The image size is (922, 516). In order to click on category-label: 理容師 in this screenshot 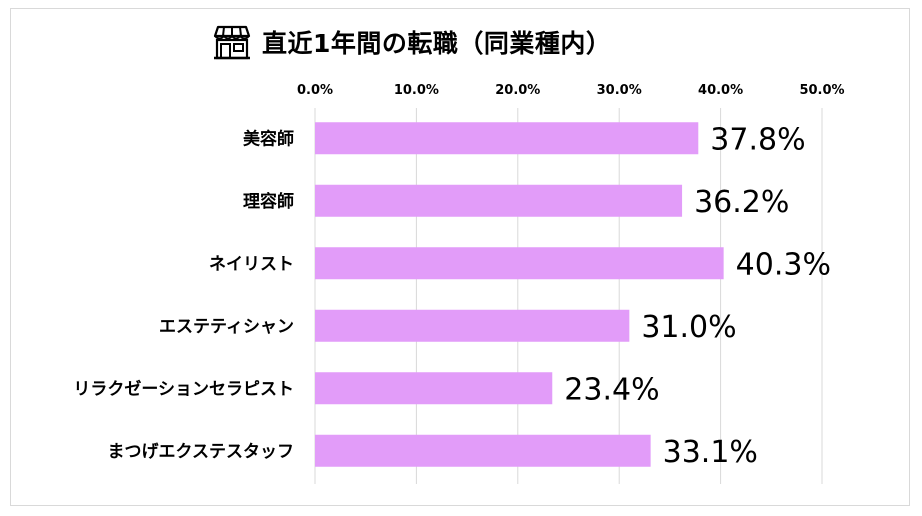, I will do `click(268, 201)`.